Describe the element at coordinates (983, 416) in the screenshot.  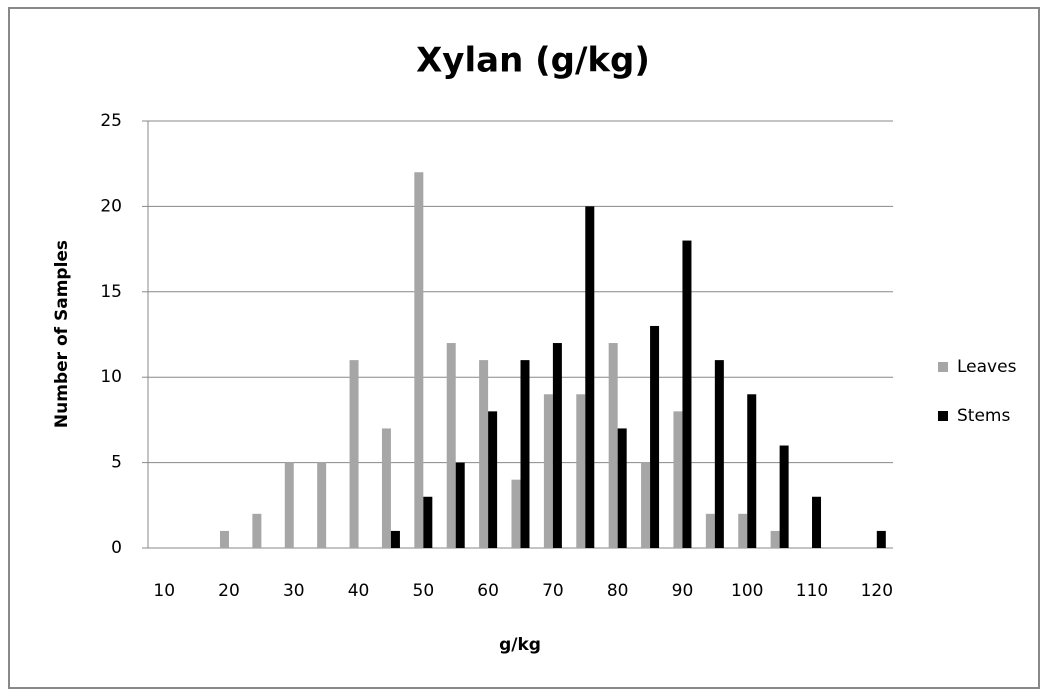
I see `legend-label: Stems` at that location.